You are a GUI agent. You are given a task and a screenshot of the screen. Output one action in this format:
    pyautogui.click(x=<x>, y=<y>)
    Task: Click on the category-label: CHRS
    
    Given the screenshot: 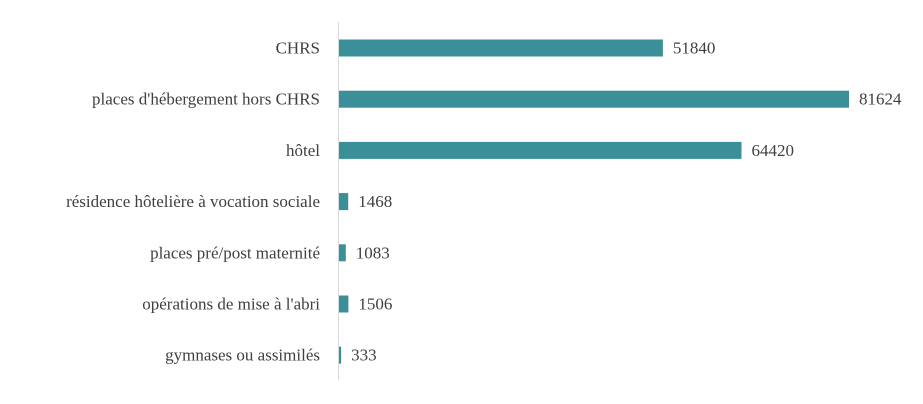 What is the action you would take?
    pyautogui.click(x=298, y=48)
    